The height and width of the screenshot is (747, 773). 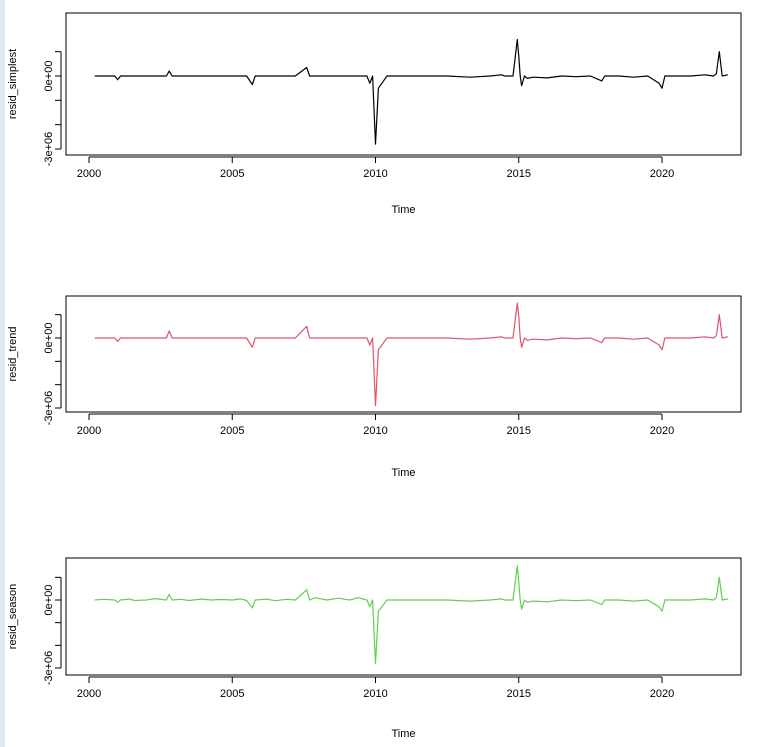 What do you see at coordinates (13, 353) in the screenshot?
I see `y-axis-label: resid_trend` at bounding box center [13, 353].